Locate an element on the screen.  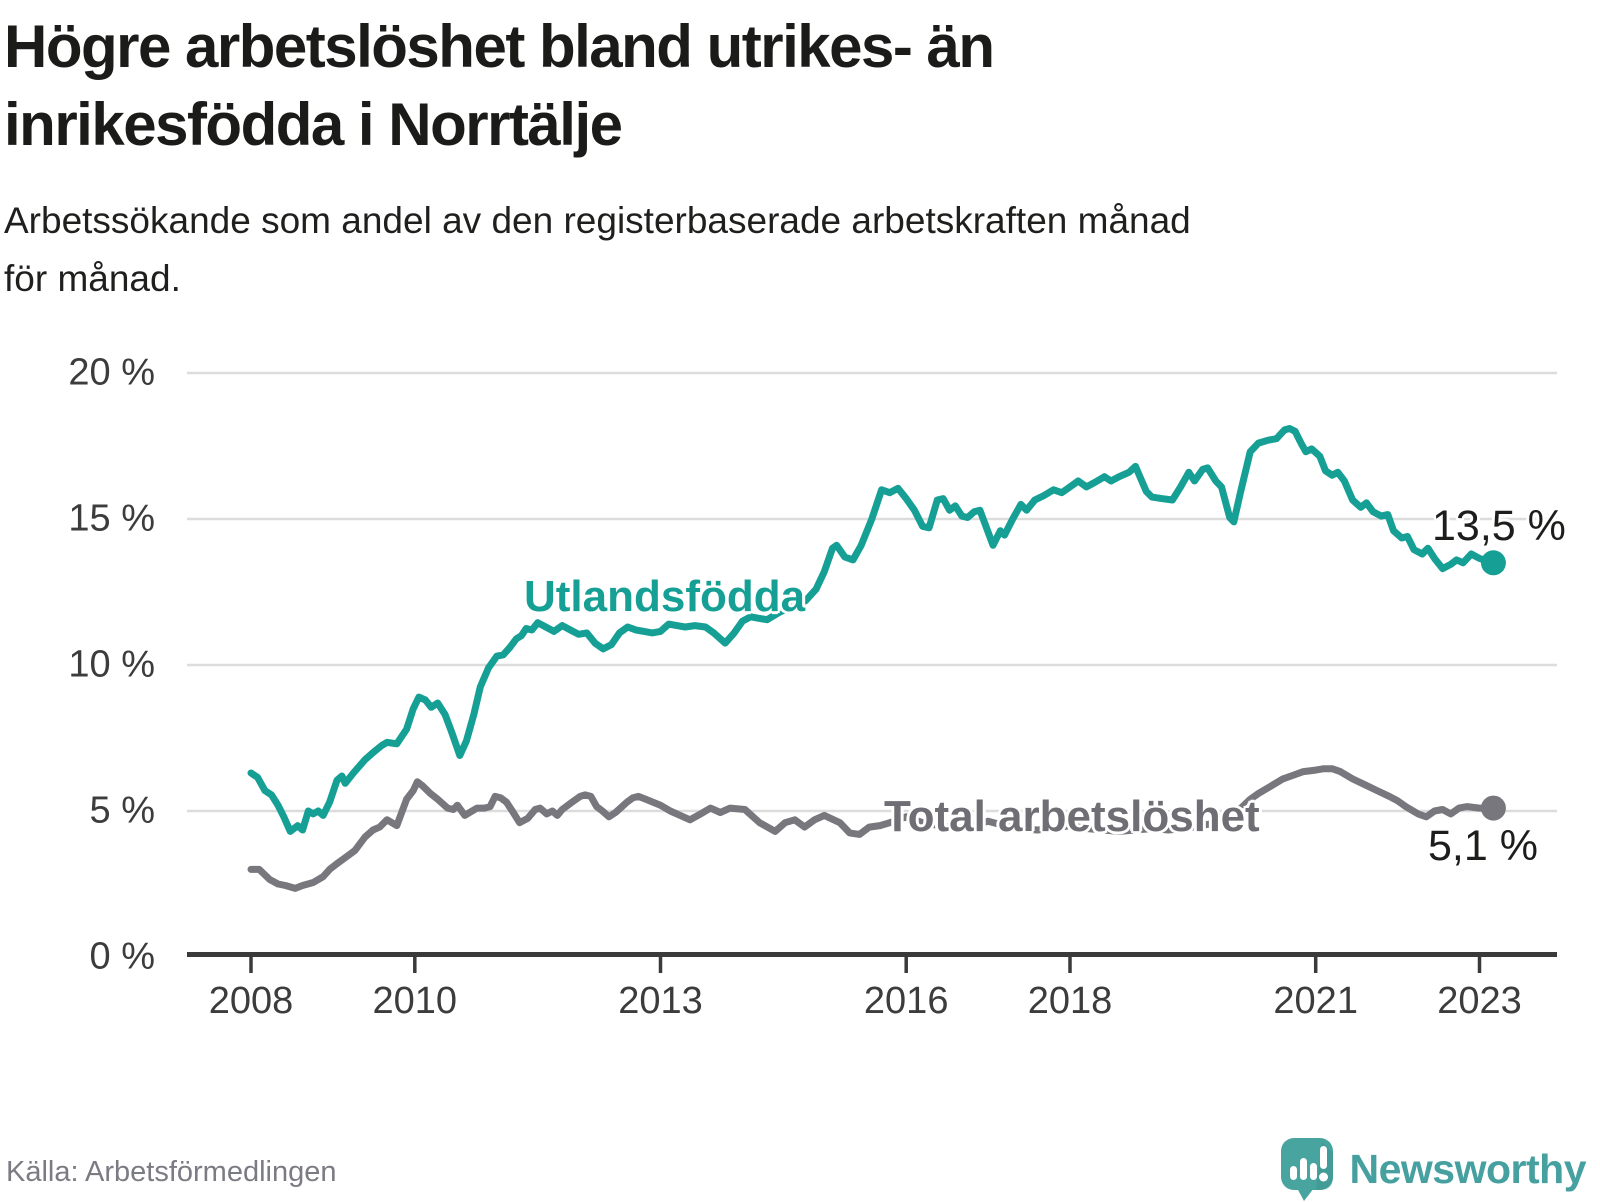
y-tick-label: 15 % is located at coordinates (111, 518).